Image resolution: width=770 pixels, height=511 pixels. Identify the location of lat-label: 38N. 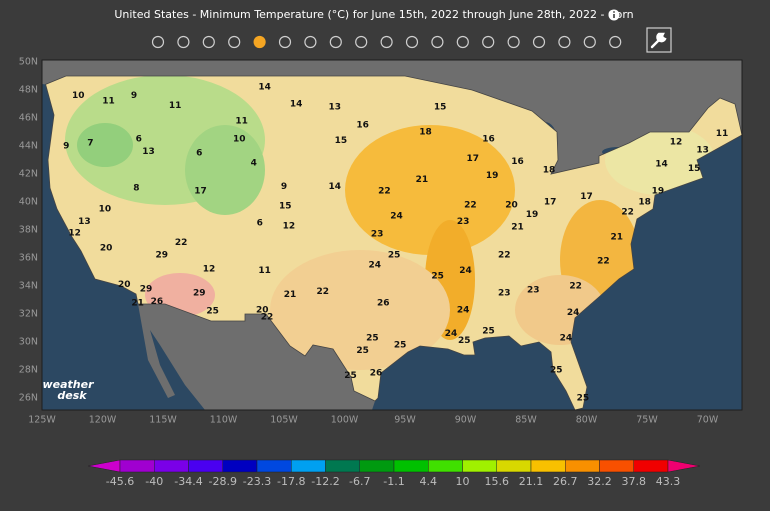
(28, 230).